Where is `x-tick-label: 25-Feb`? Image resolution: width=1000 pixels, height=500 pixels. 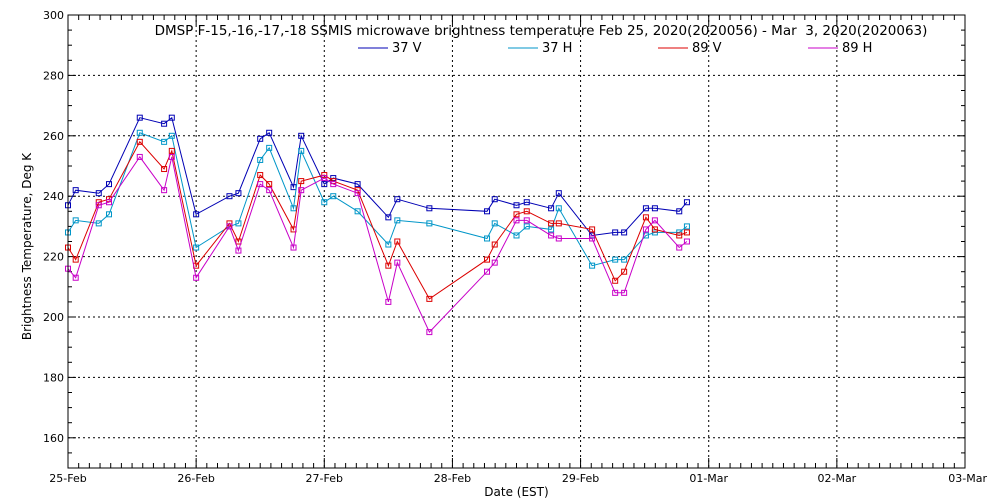
x-tick-label: 25-Feb is located at coordinates (67, 478).